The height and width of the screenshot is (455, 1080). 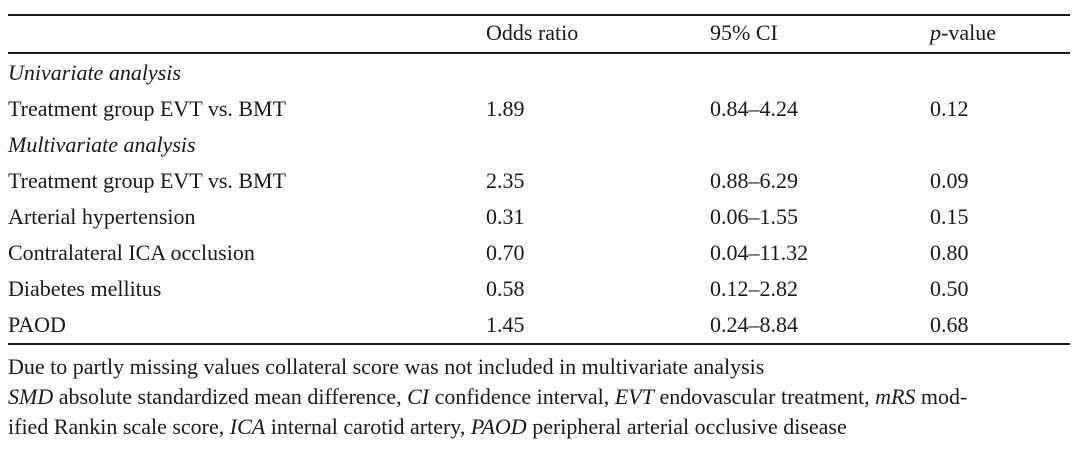 I want to click on abbr-term: EVT, so click(x=634, y=396).